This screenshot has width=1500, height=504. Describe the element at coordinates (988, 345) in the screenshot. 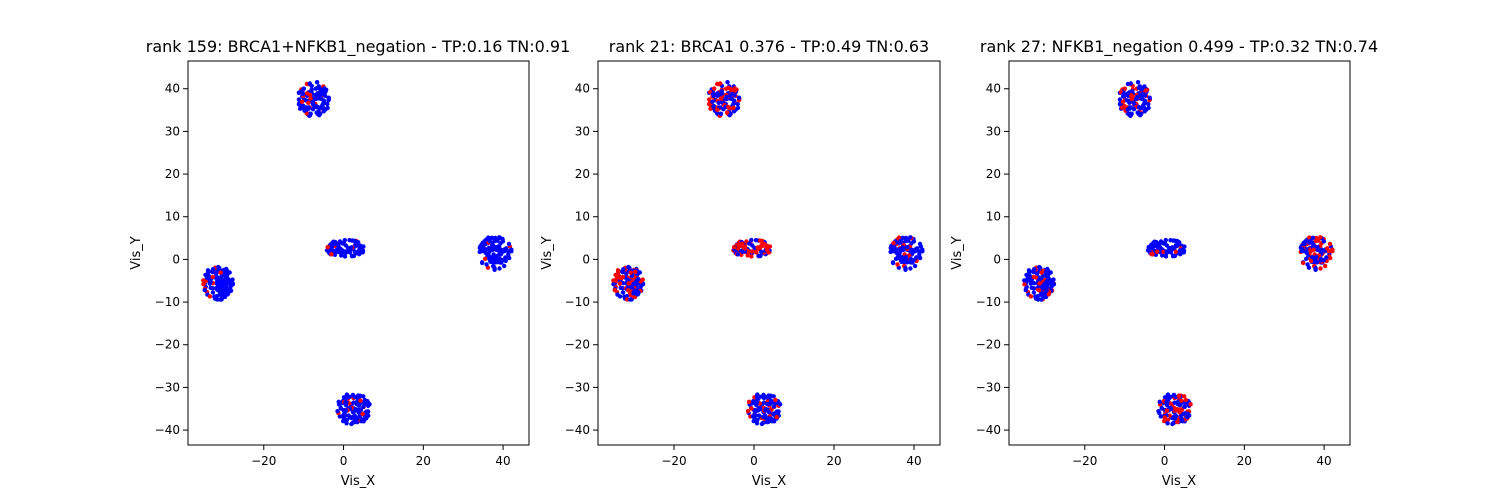

I see `y-tick-label: −20` at that location.